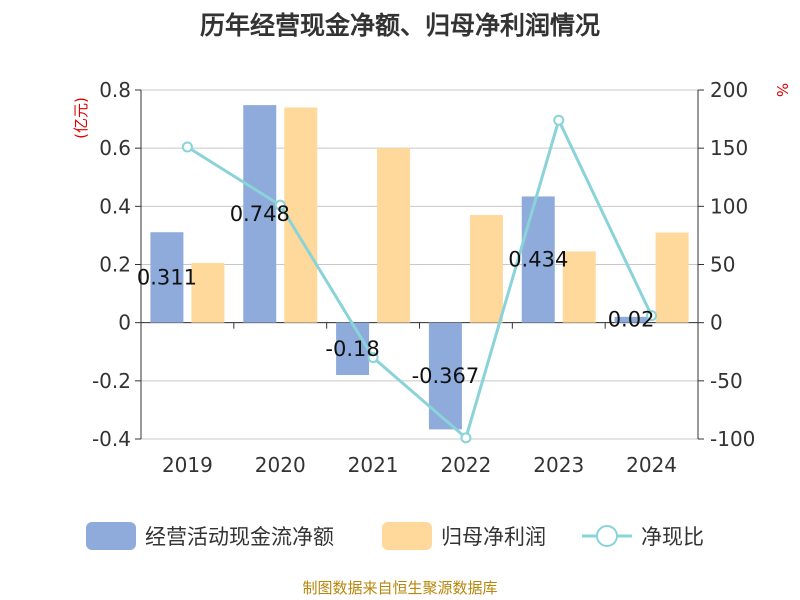 This screenshot has height=600, width=800. Describe the element at coordinates (558, 465) in the screenshot. I see `x-tick-label: 2023` at that location.